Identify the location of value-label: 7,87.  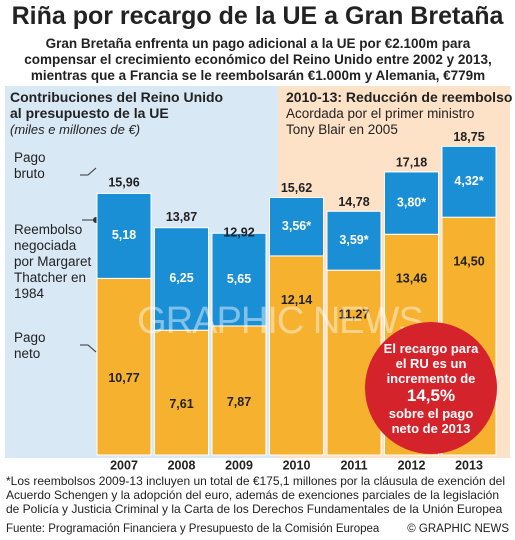
(239, 402).